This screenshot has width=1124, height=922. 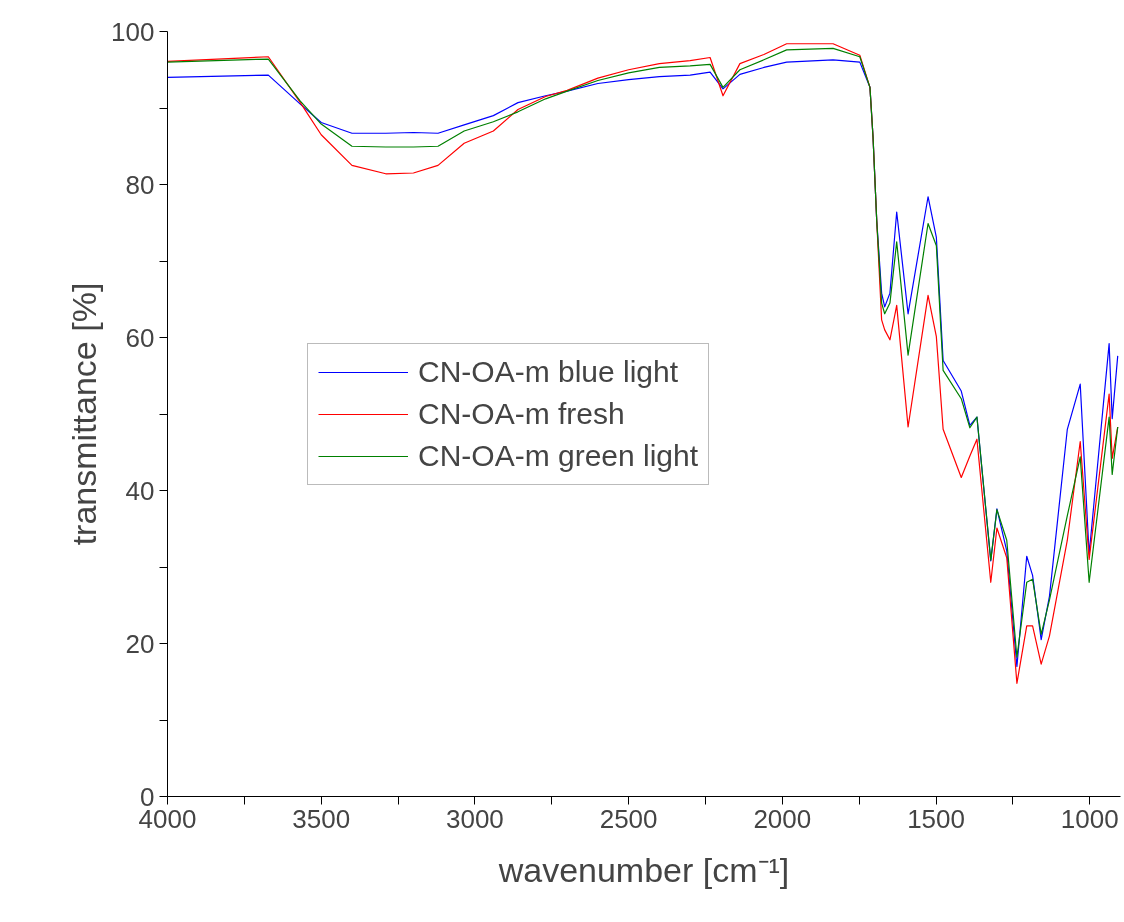 What do you see at coordinates (140, 337) in the screenshot?
I see `y-tick-label: 60` at bounding box center [140, 337].